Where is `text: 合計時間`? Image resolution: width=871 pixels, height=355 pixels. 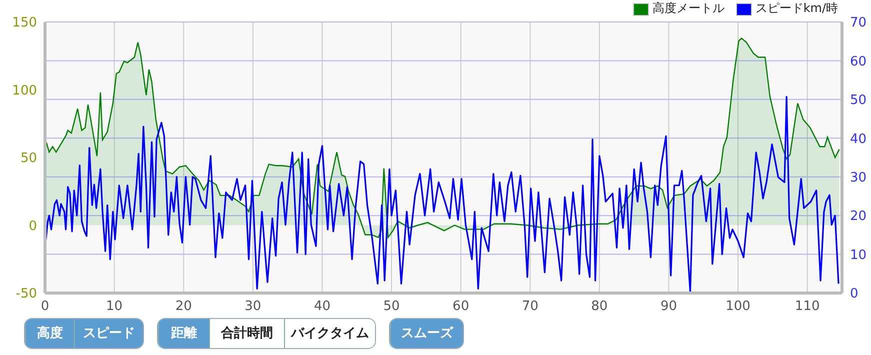 text: 合計時間 is located at coordinates (246, 333).